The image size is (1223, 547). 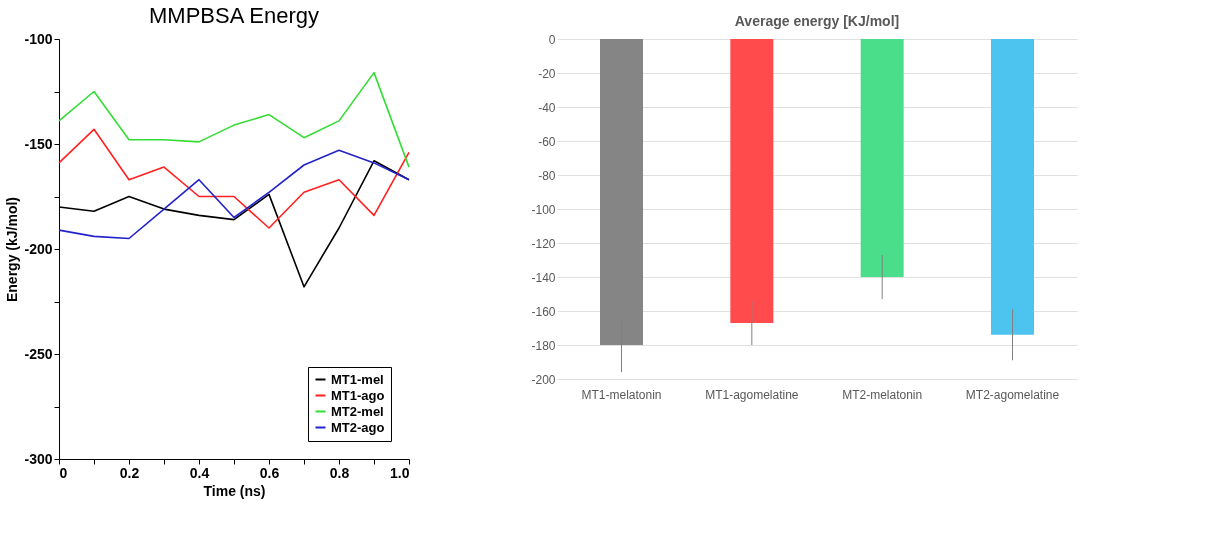 What do you see at coordinates (357, 411) in the screenshot?
I see `legend-label: MT2-mel` at bounding box center [357, 411].